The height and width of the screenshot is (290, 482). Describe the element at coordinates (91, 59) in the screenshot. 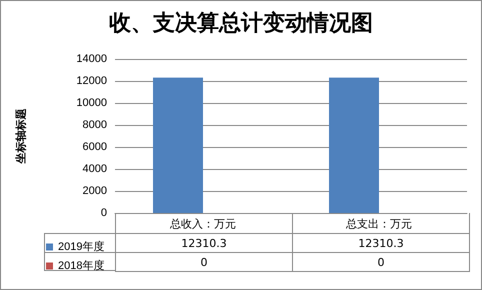

I see `y-tick-label: 14000` at that location.